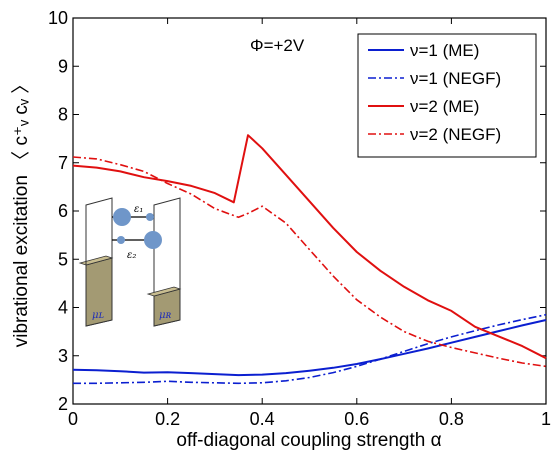 This screenshot has height=462, width=556. Describe the element at coordinates (98, 315) in the screenshot. I see `inset-label-mu-left: μʟ` at that location.